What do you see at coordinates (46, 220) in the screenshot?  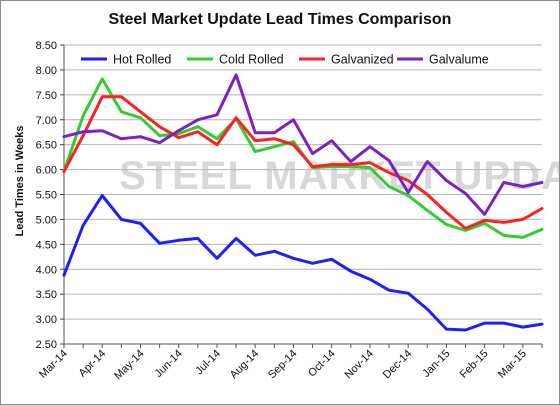 I see `y-tick-label: 5.00` at bounding box center [46, 220].